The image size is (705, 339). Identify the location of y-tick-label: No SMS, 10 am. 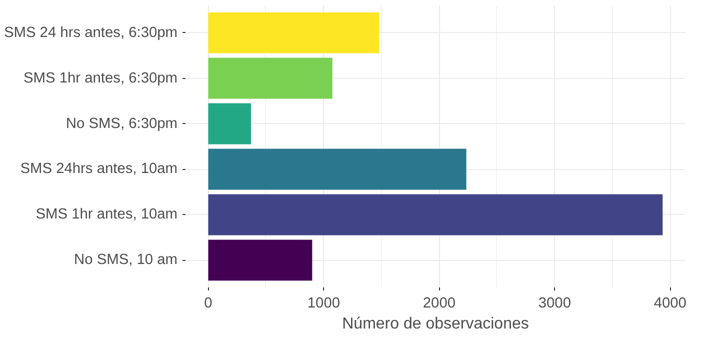
(126, 260).